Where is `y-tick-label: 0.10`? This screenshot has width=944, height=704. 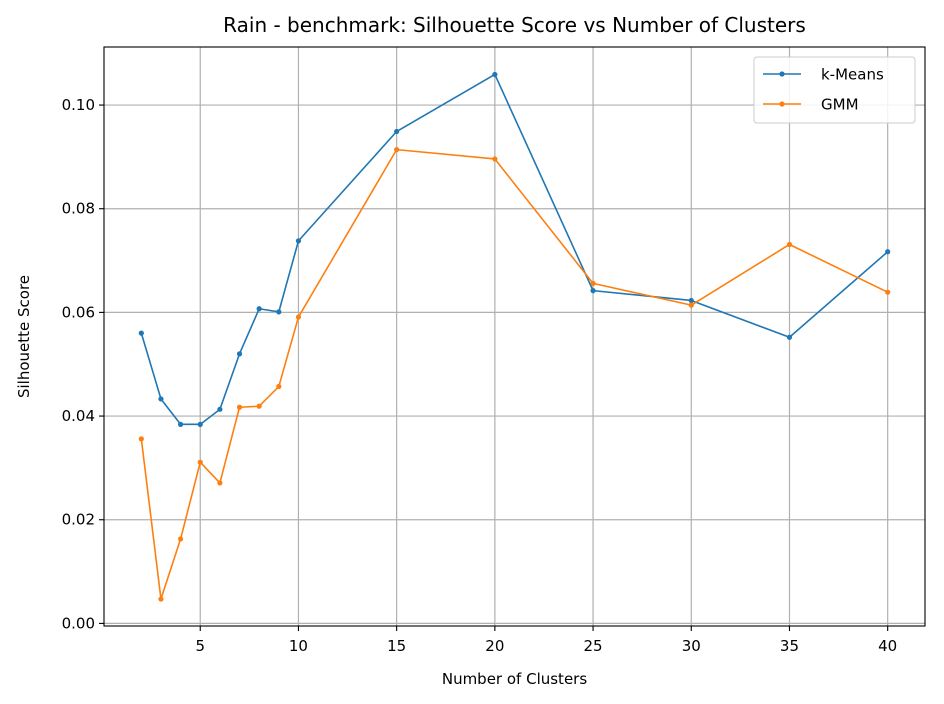 y-tick-label: 0.10 is located at coordinates (78, 105).